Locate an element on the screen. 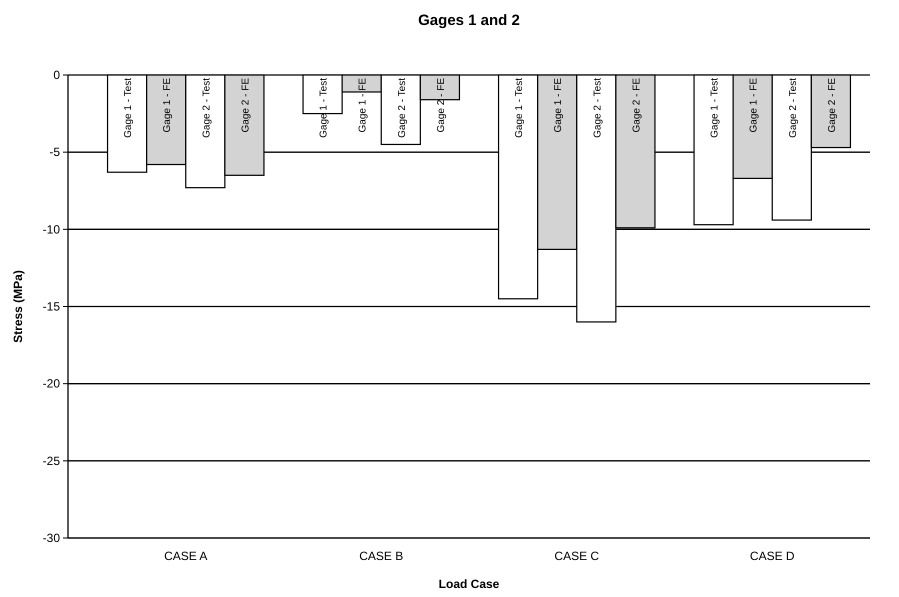 This screenshot has height=597, width=899. y-tick-label: -10 is located at coordinates (51, 229).